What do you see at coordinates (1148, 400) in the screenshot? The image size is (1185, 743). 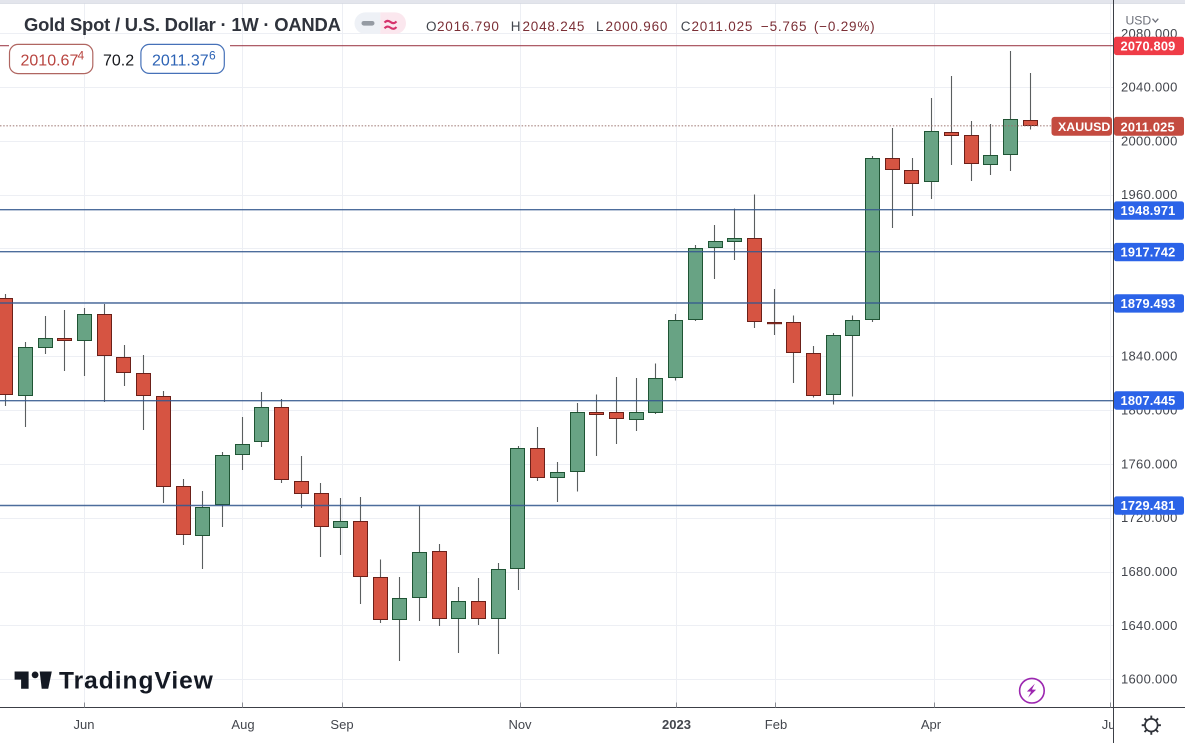 I see `svg-text: 1807.445` at bounding box center [1148, 400].